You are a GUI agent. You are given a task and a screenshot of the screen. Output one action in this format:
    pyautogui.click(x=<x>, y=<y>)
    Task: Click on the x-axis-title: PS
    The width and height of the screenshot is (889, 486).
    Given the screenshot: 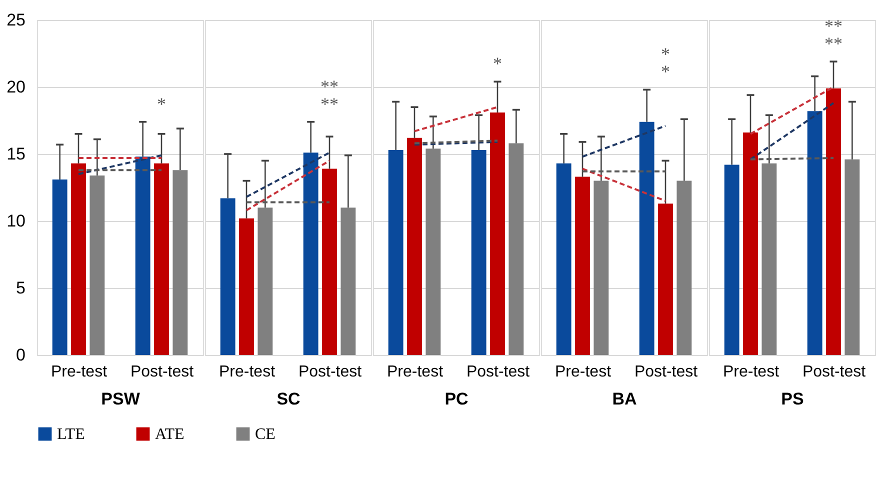 What is the action you would take?
    pyautogui.click(x=792, y=399)
    